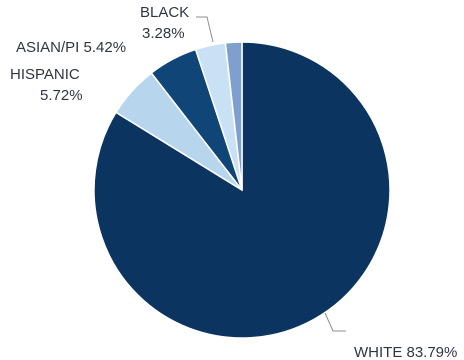 The image size is (464, 360). What do you see at coordinates (405, 352) in the screenshot?
I see `slice-label-white: WHITE 83.79%` at bounding box center [405, 352].